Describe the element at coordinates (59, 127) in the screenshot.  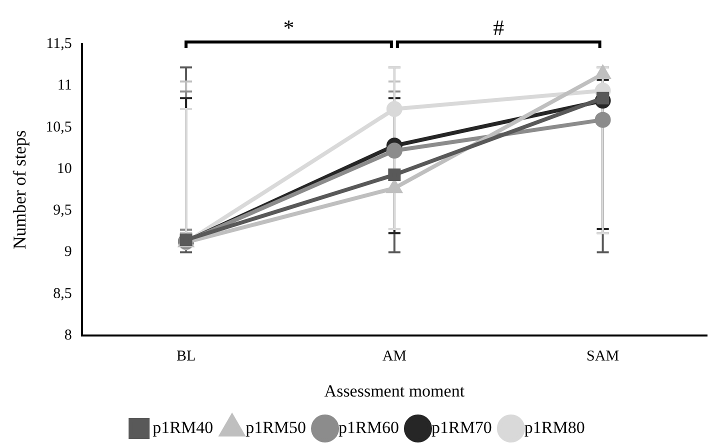
I see `y-tick-label: 10,5` at that location.